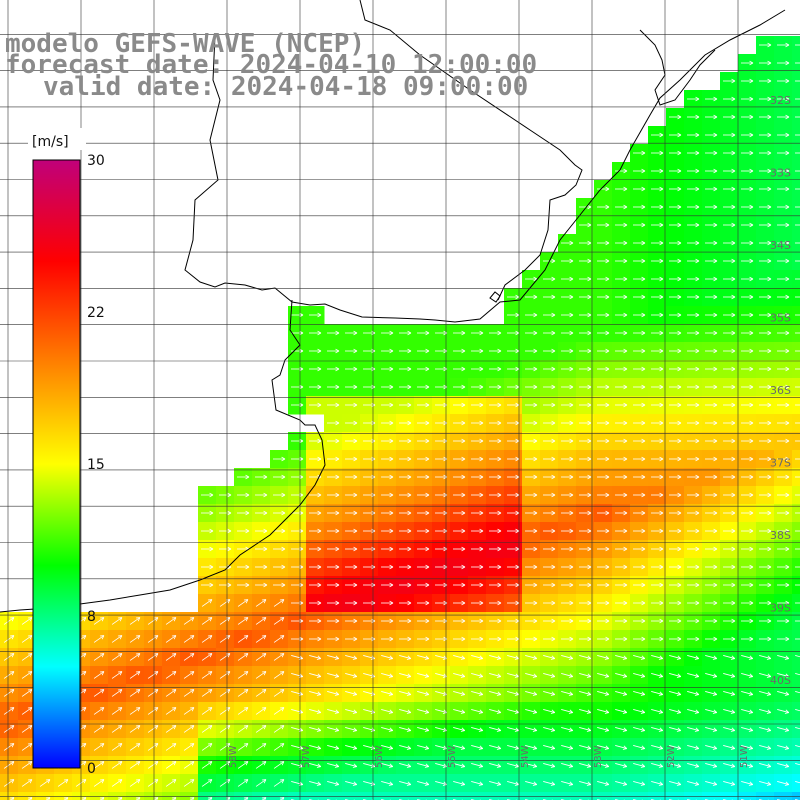 The width and height of the screenshot is (800, 800). I want to click on colorbar: [m/s] 30 22 15 8 0, so click(66, 452).